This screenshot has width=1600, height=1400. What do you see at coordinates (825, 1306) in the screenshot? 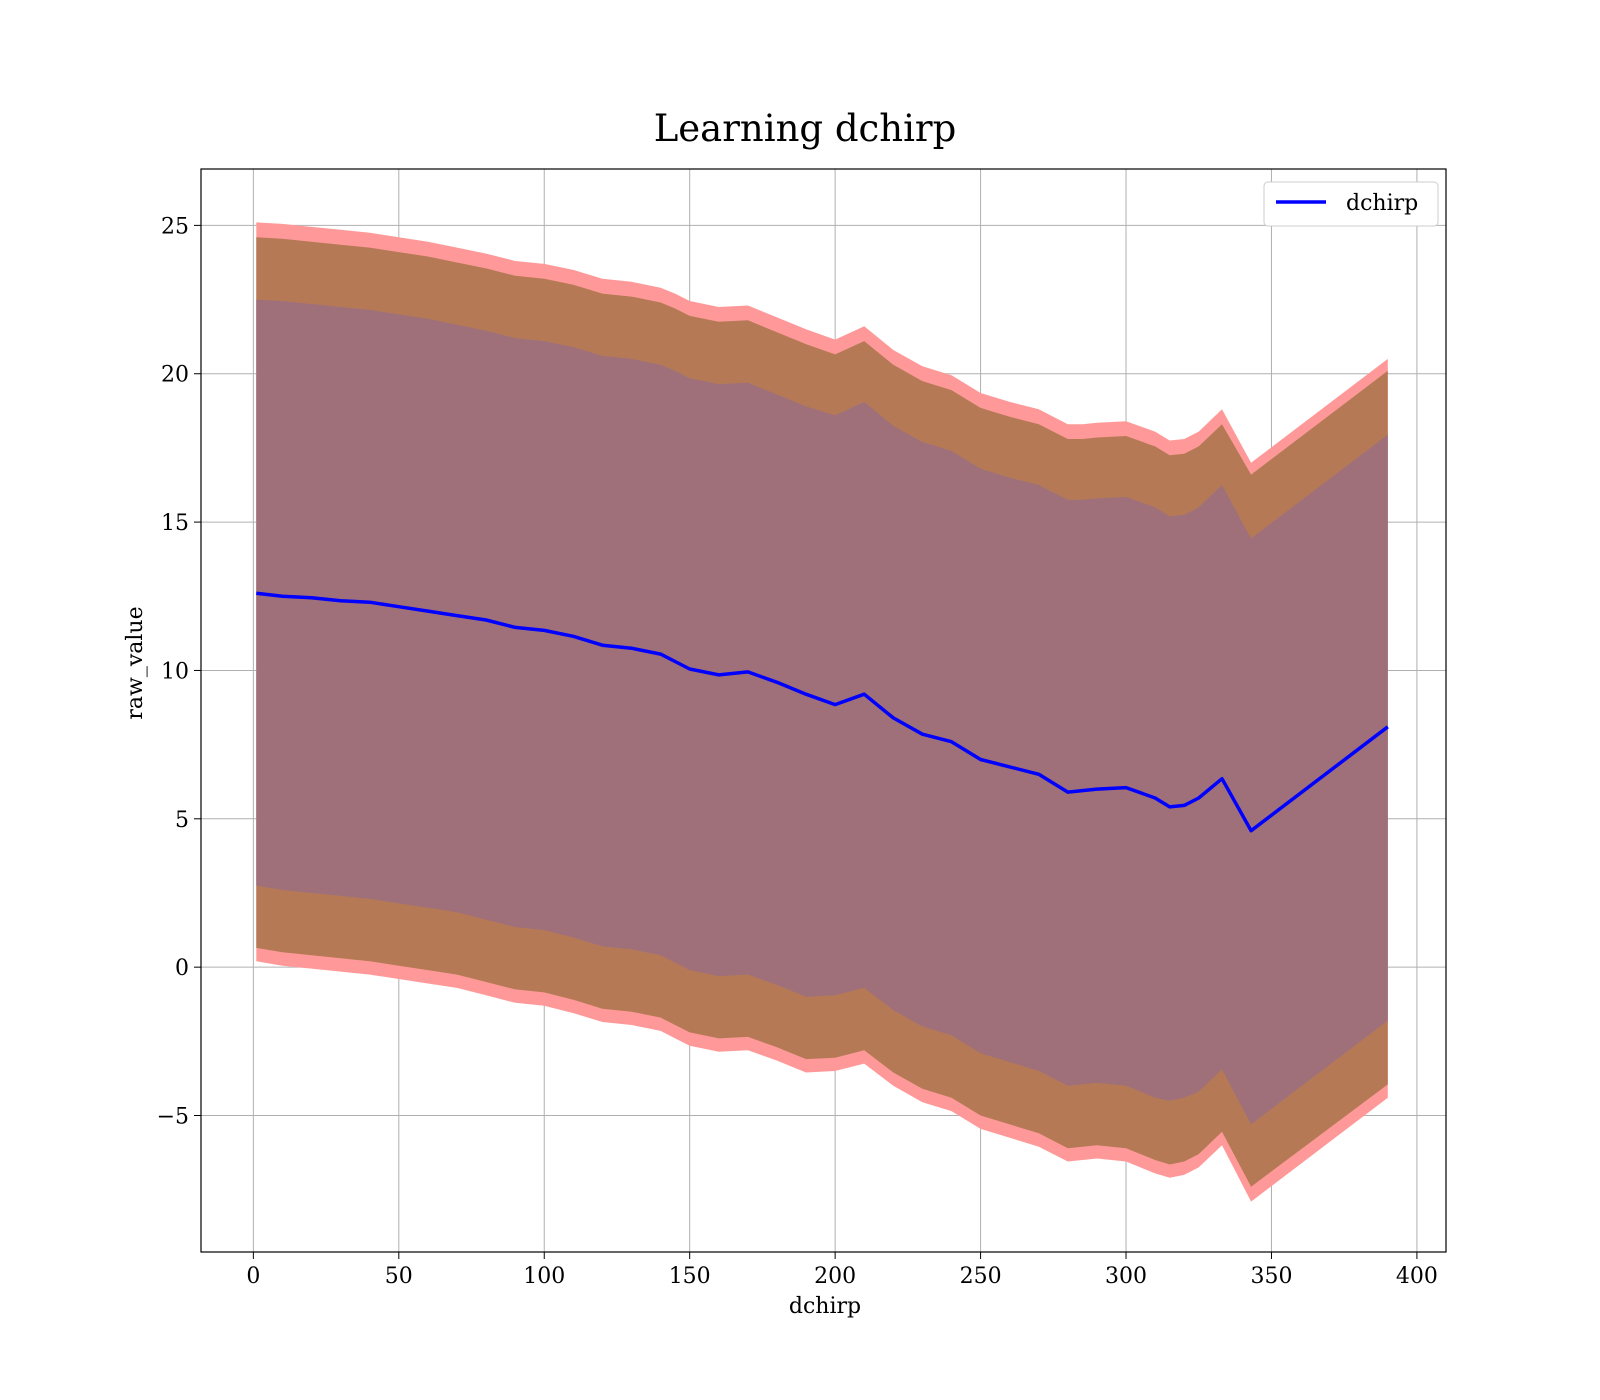
I see `x-axis-label: dchirp` at bounding box center [825, 1306].